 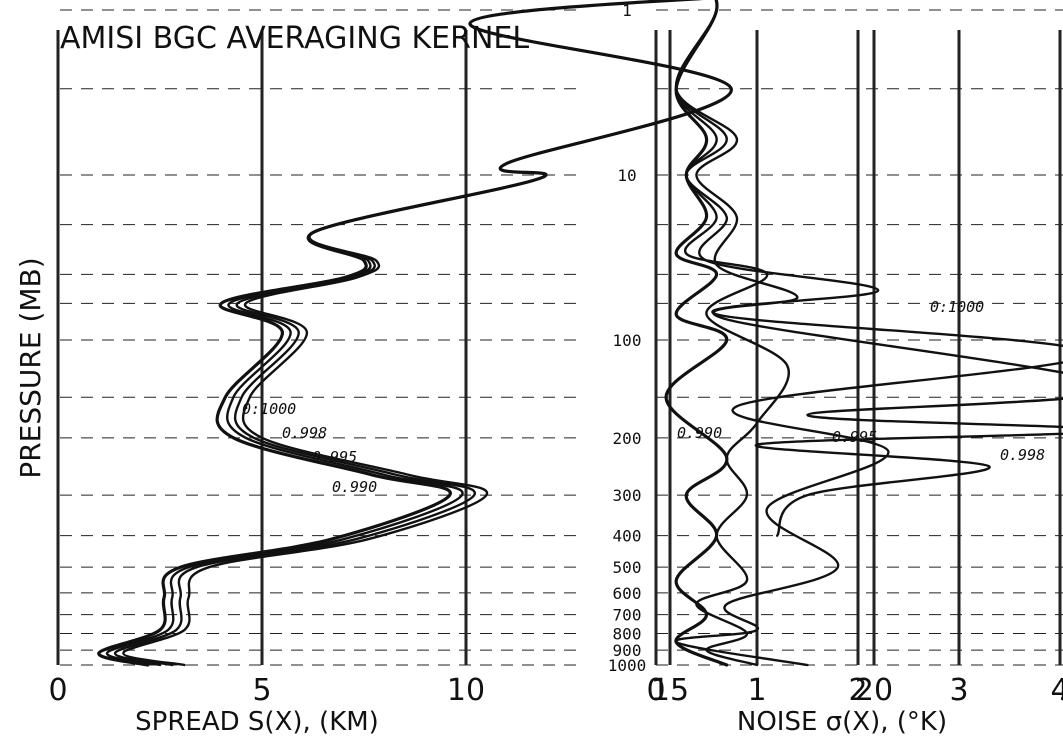 What do you see at coordinates (857, 690) in the screenshot?
I see `right-x-tick-label: 2` at bounding box center [857, 690].